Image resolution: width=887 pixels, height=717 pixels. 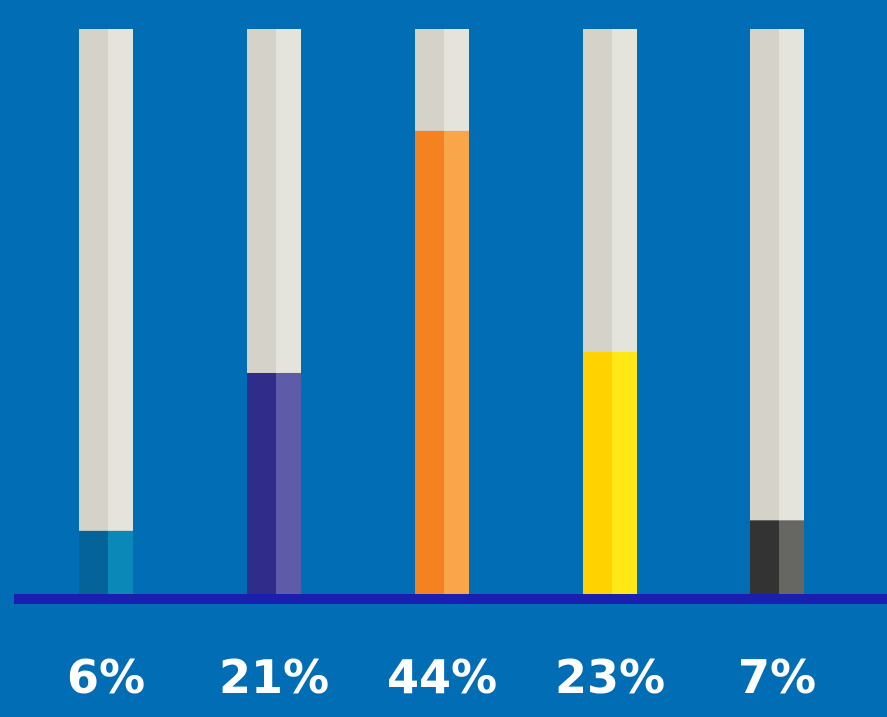 What do you see at coordinates (610, 677) in the screenshot?
I see `bar-value-label: 23%` at bounding box center [610, 677].